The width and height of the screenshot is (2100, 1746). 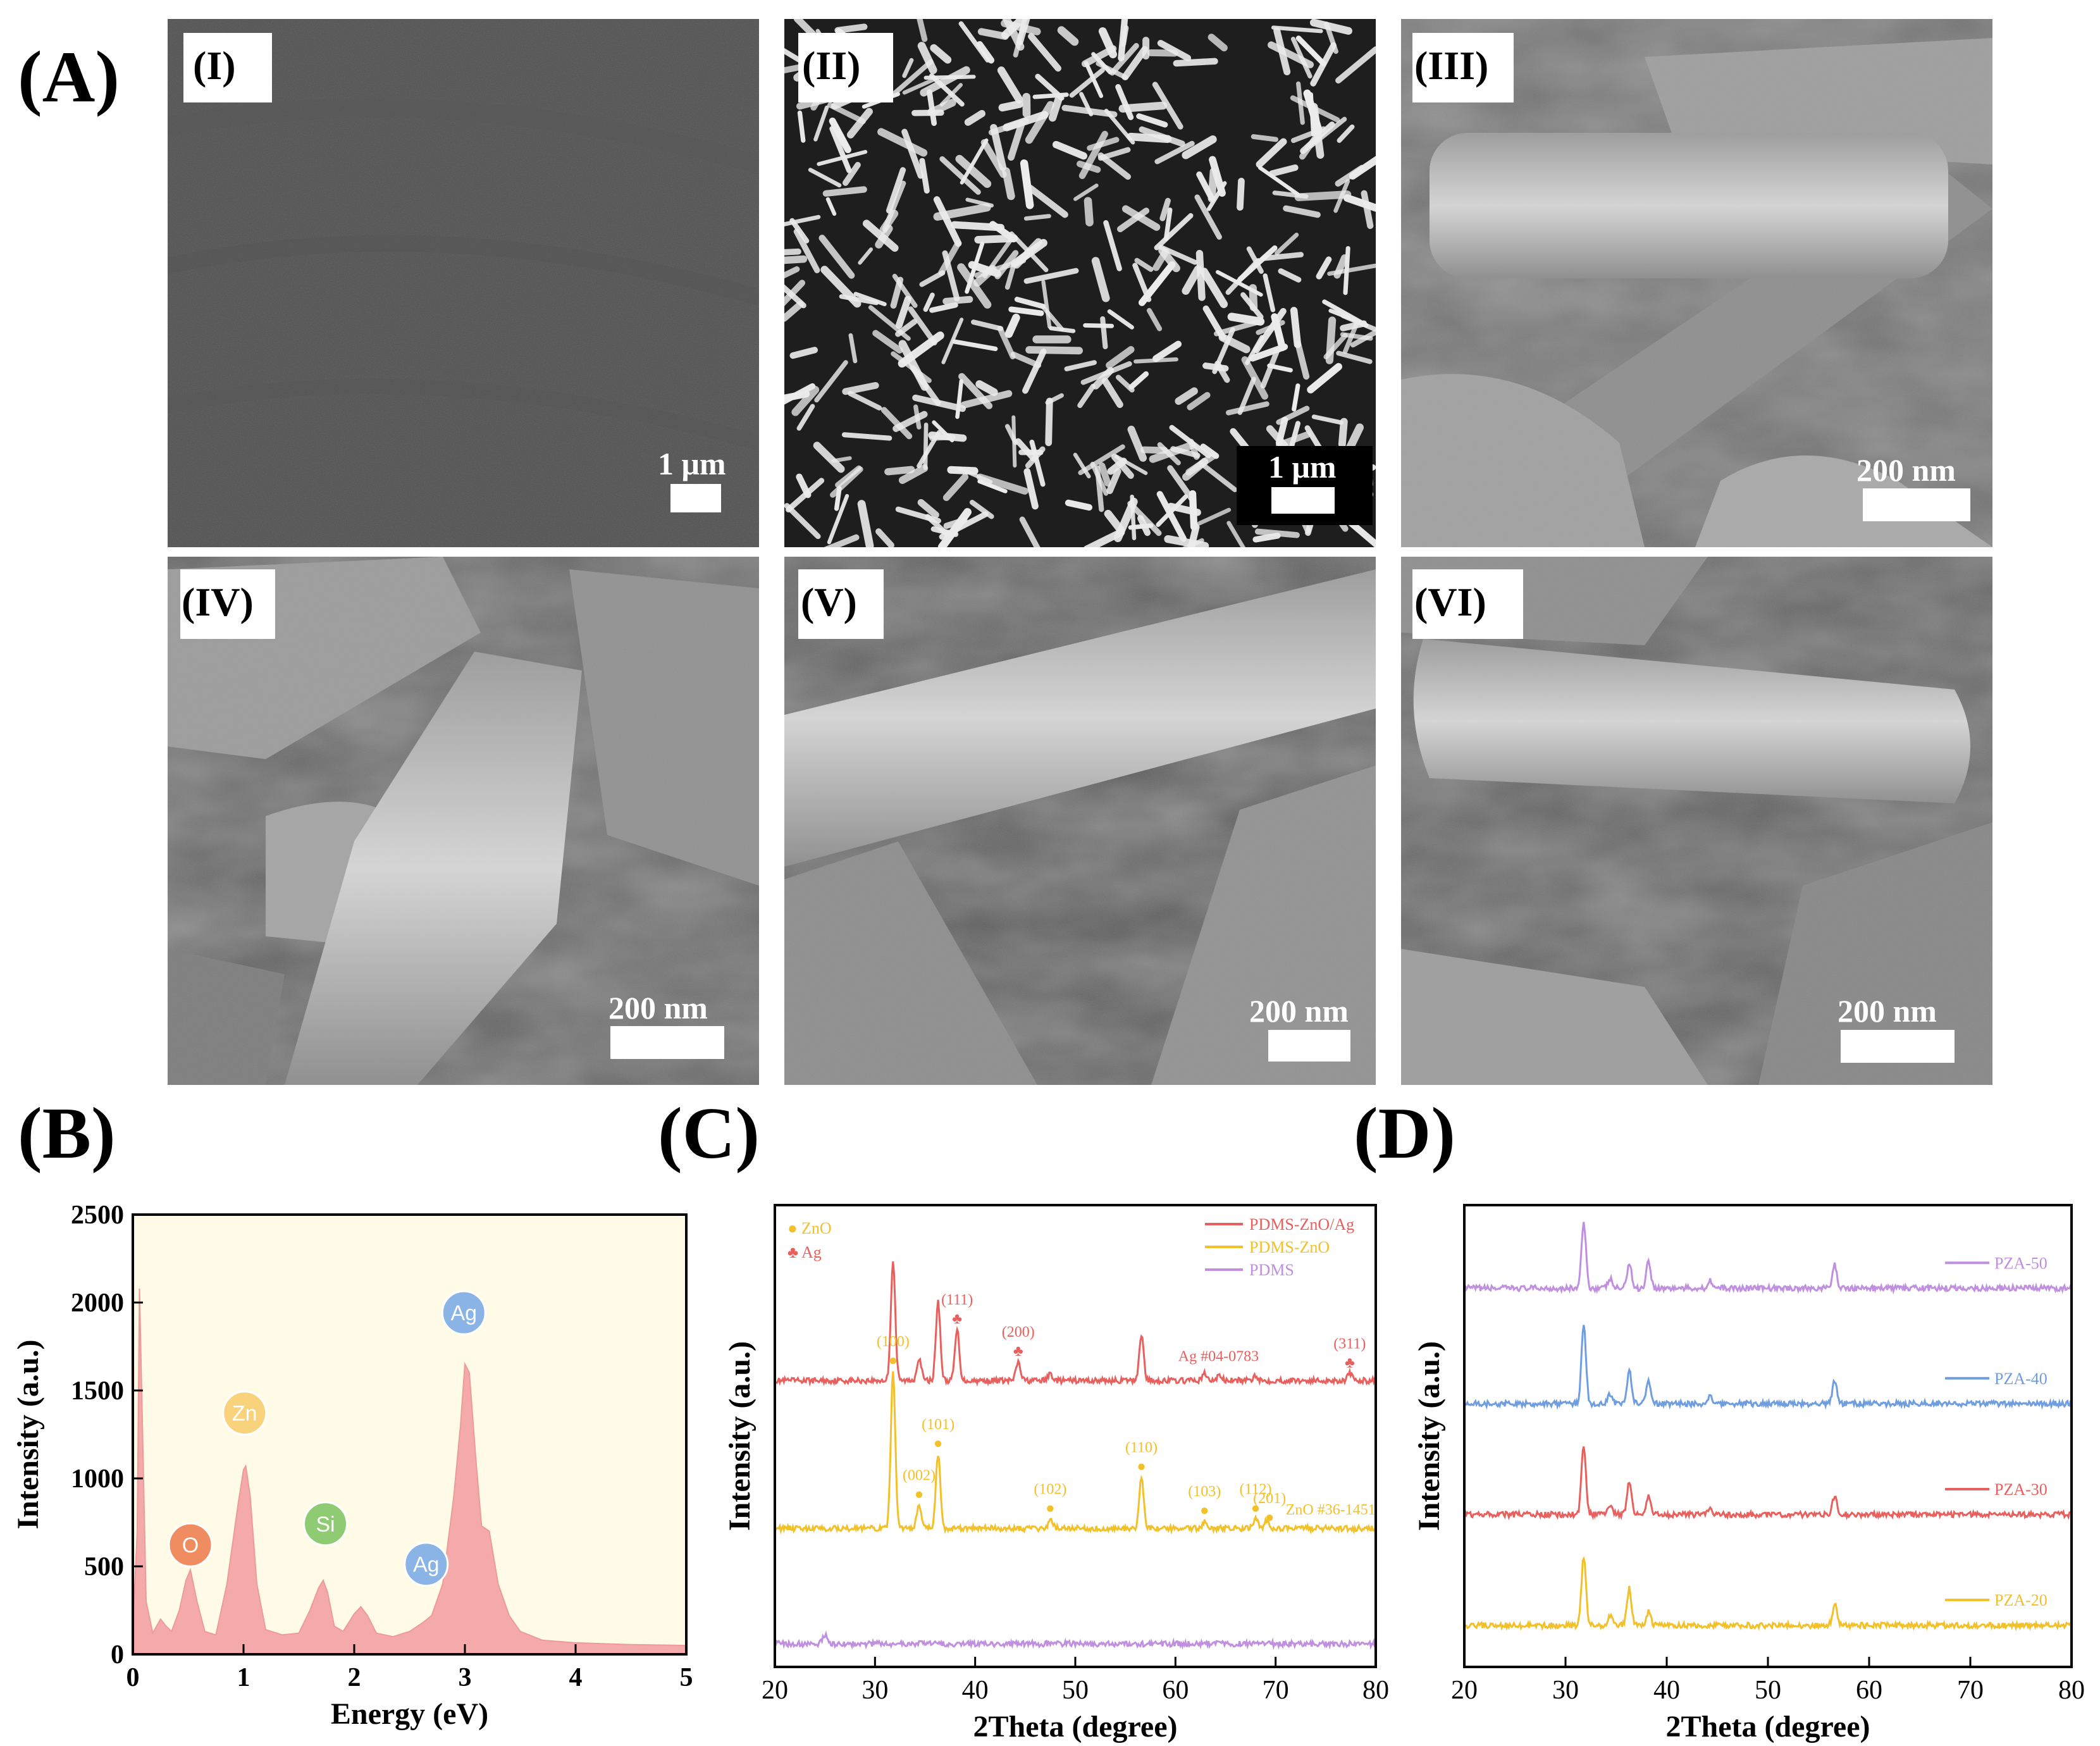 I want to click on y-tick-label: 500, so click(x=104, y=1567).